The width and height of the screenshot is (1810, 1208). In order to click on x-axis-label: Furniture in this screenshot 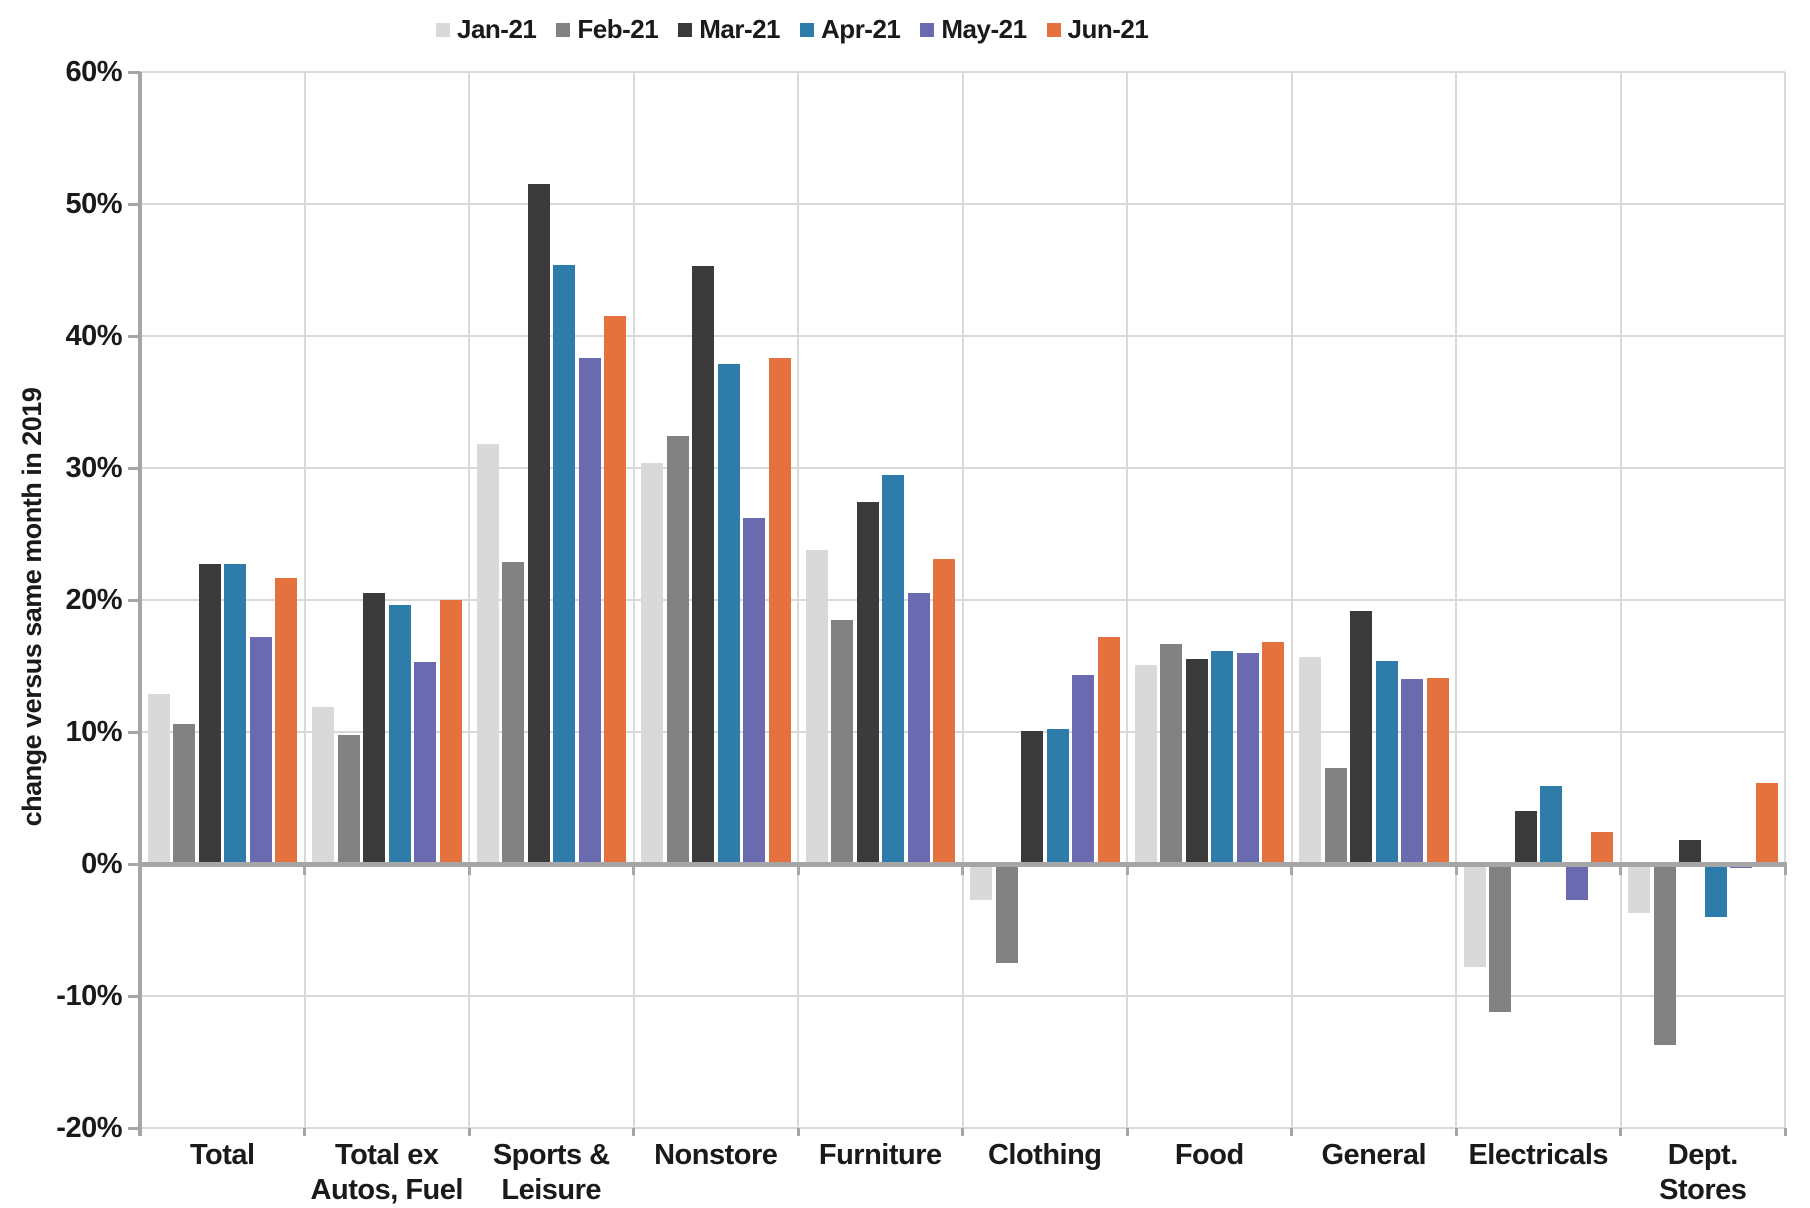, I will do `click(880, 1155)`.